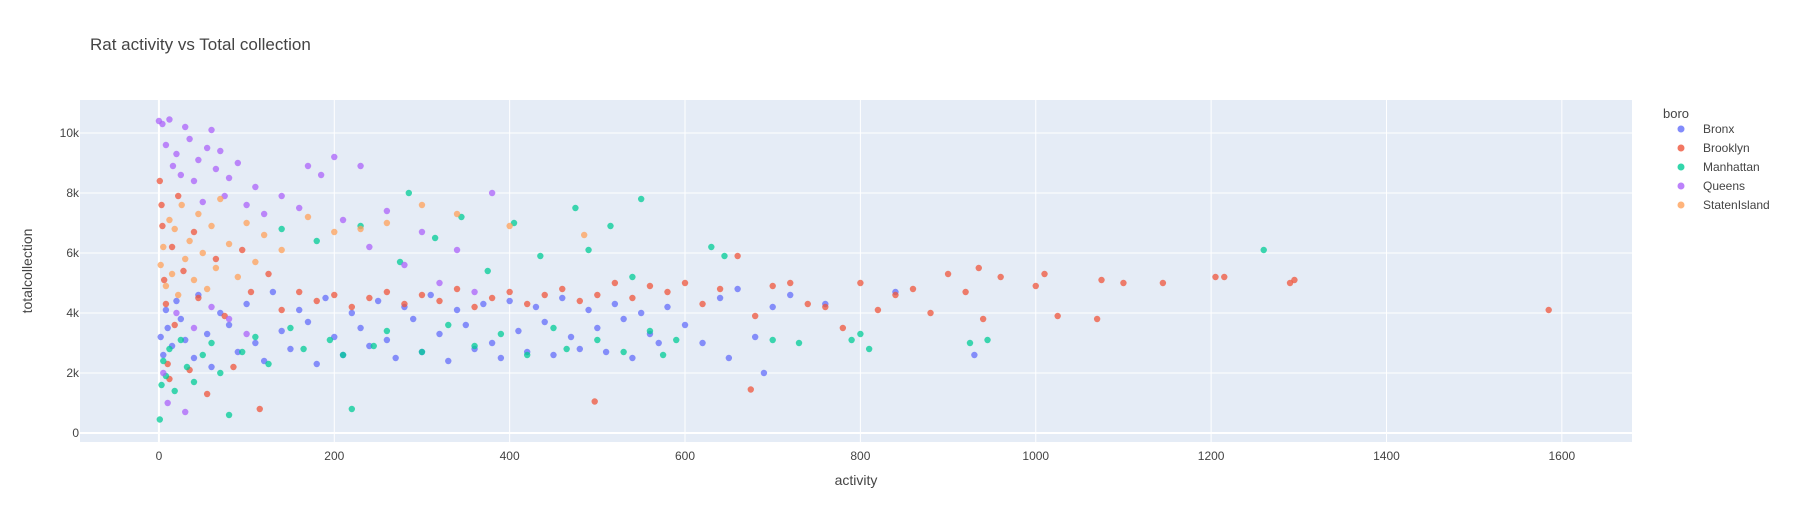  What do you see at coordinates (1713, 148) in the screenshot?
I see `legend-item-brooklyn: Brooklyn` at bounding box center [1713, 148].